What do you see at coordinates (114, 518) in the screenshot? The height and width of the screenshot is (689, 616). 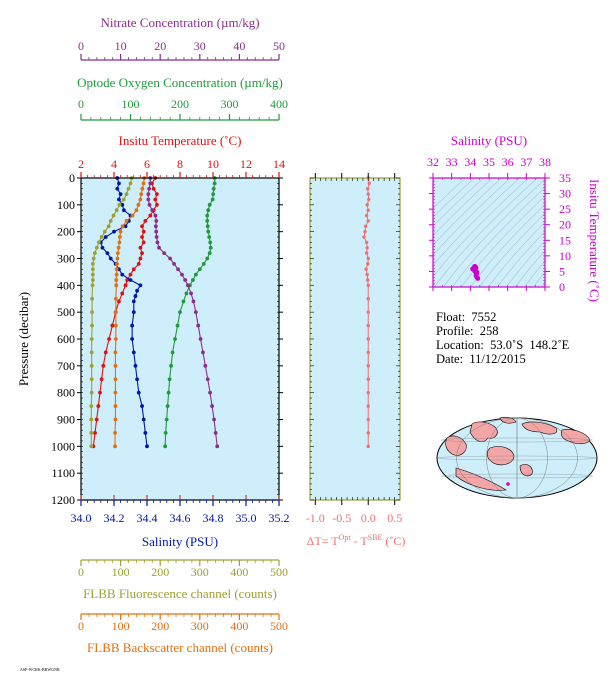 I see `salinity-tick-label: 34.2` at bounding box center [114, 518].